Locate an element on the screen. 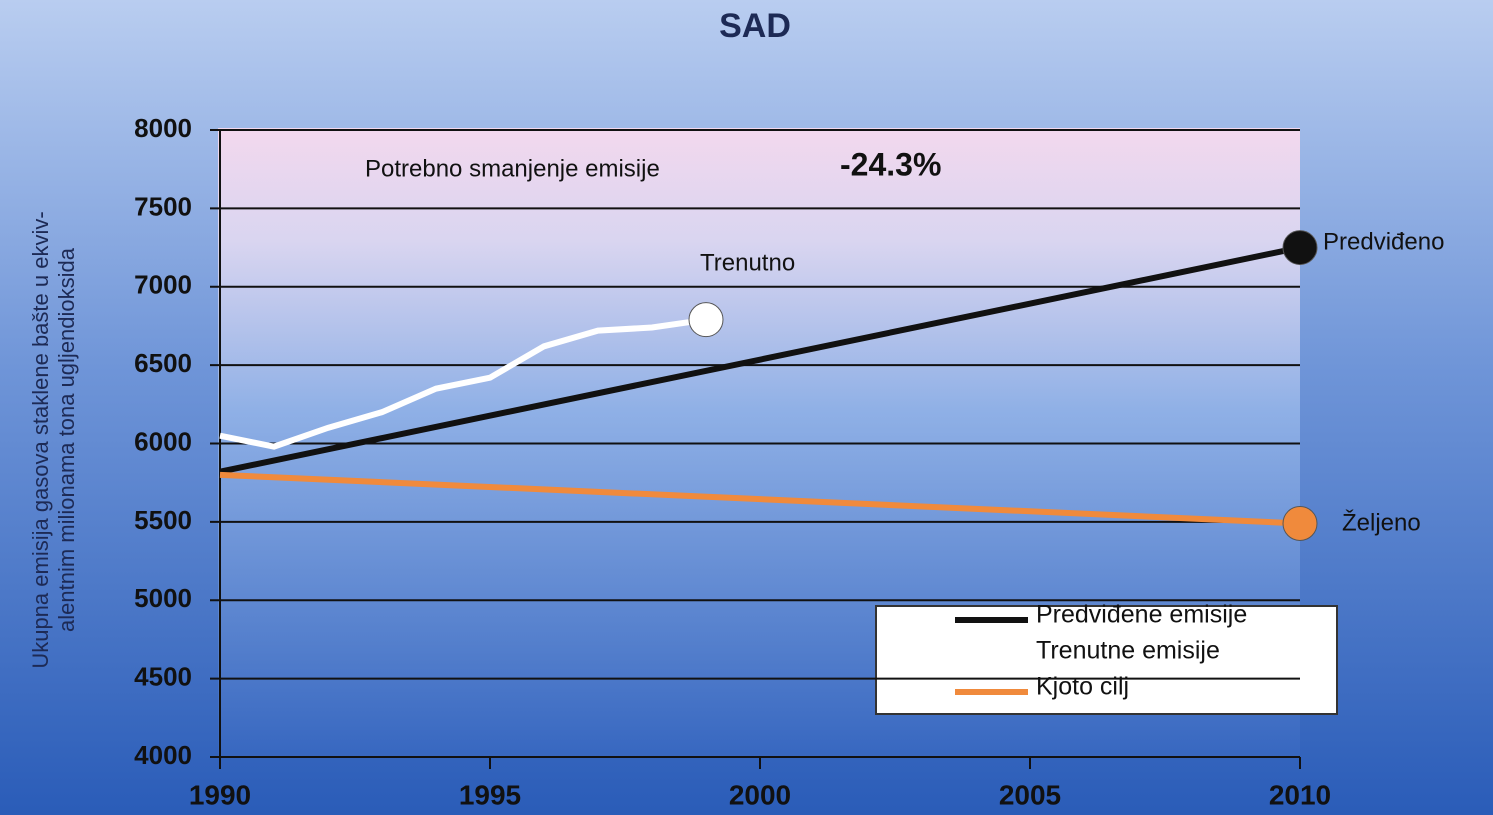 This screenshot has height=815, width=1493. annotation: Predviđeno is located at coordinates (1383, 241).